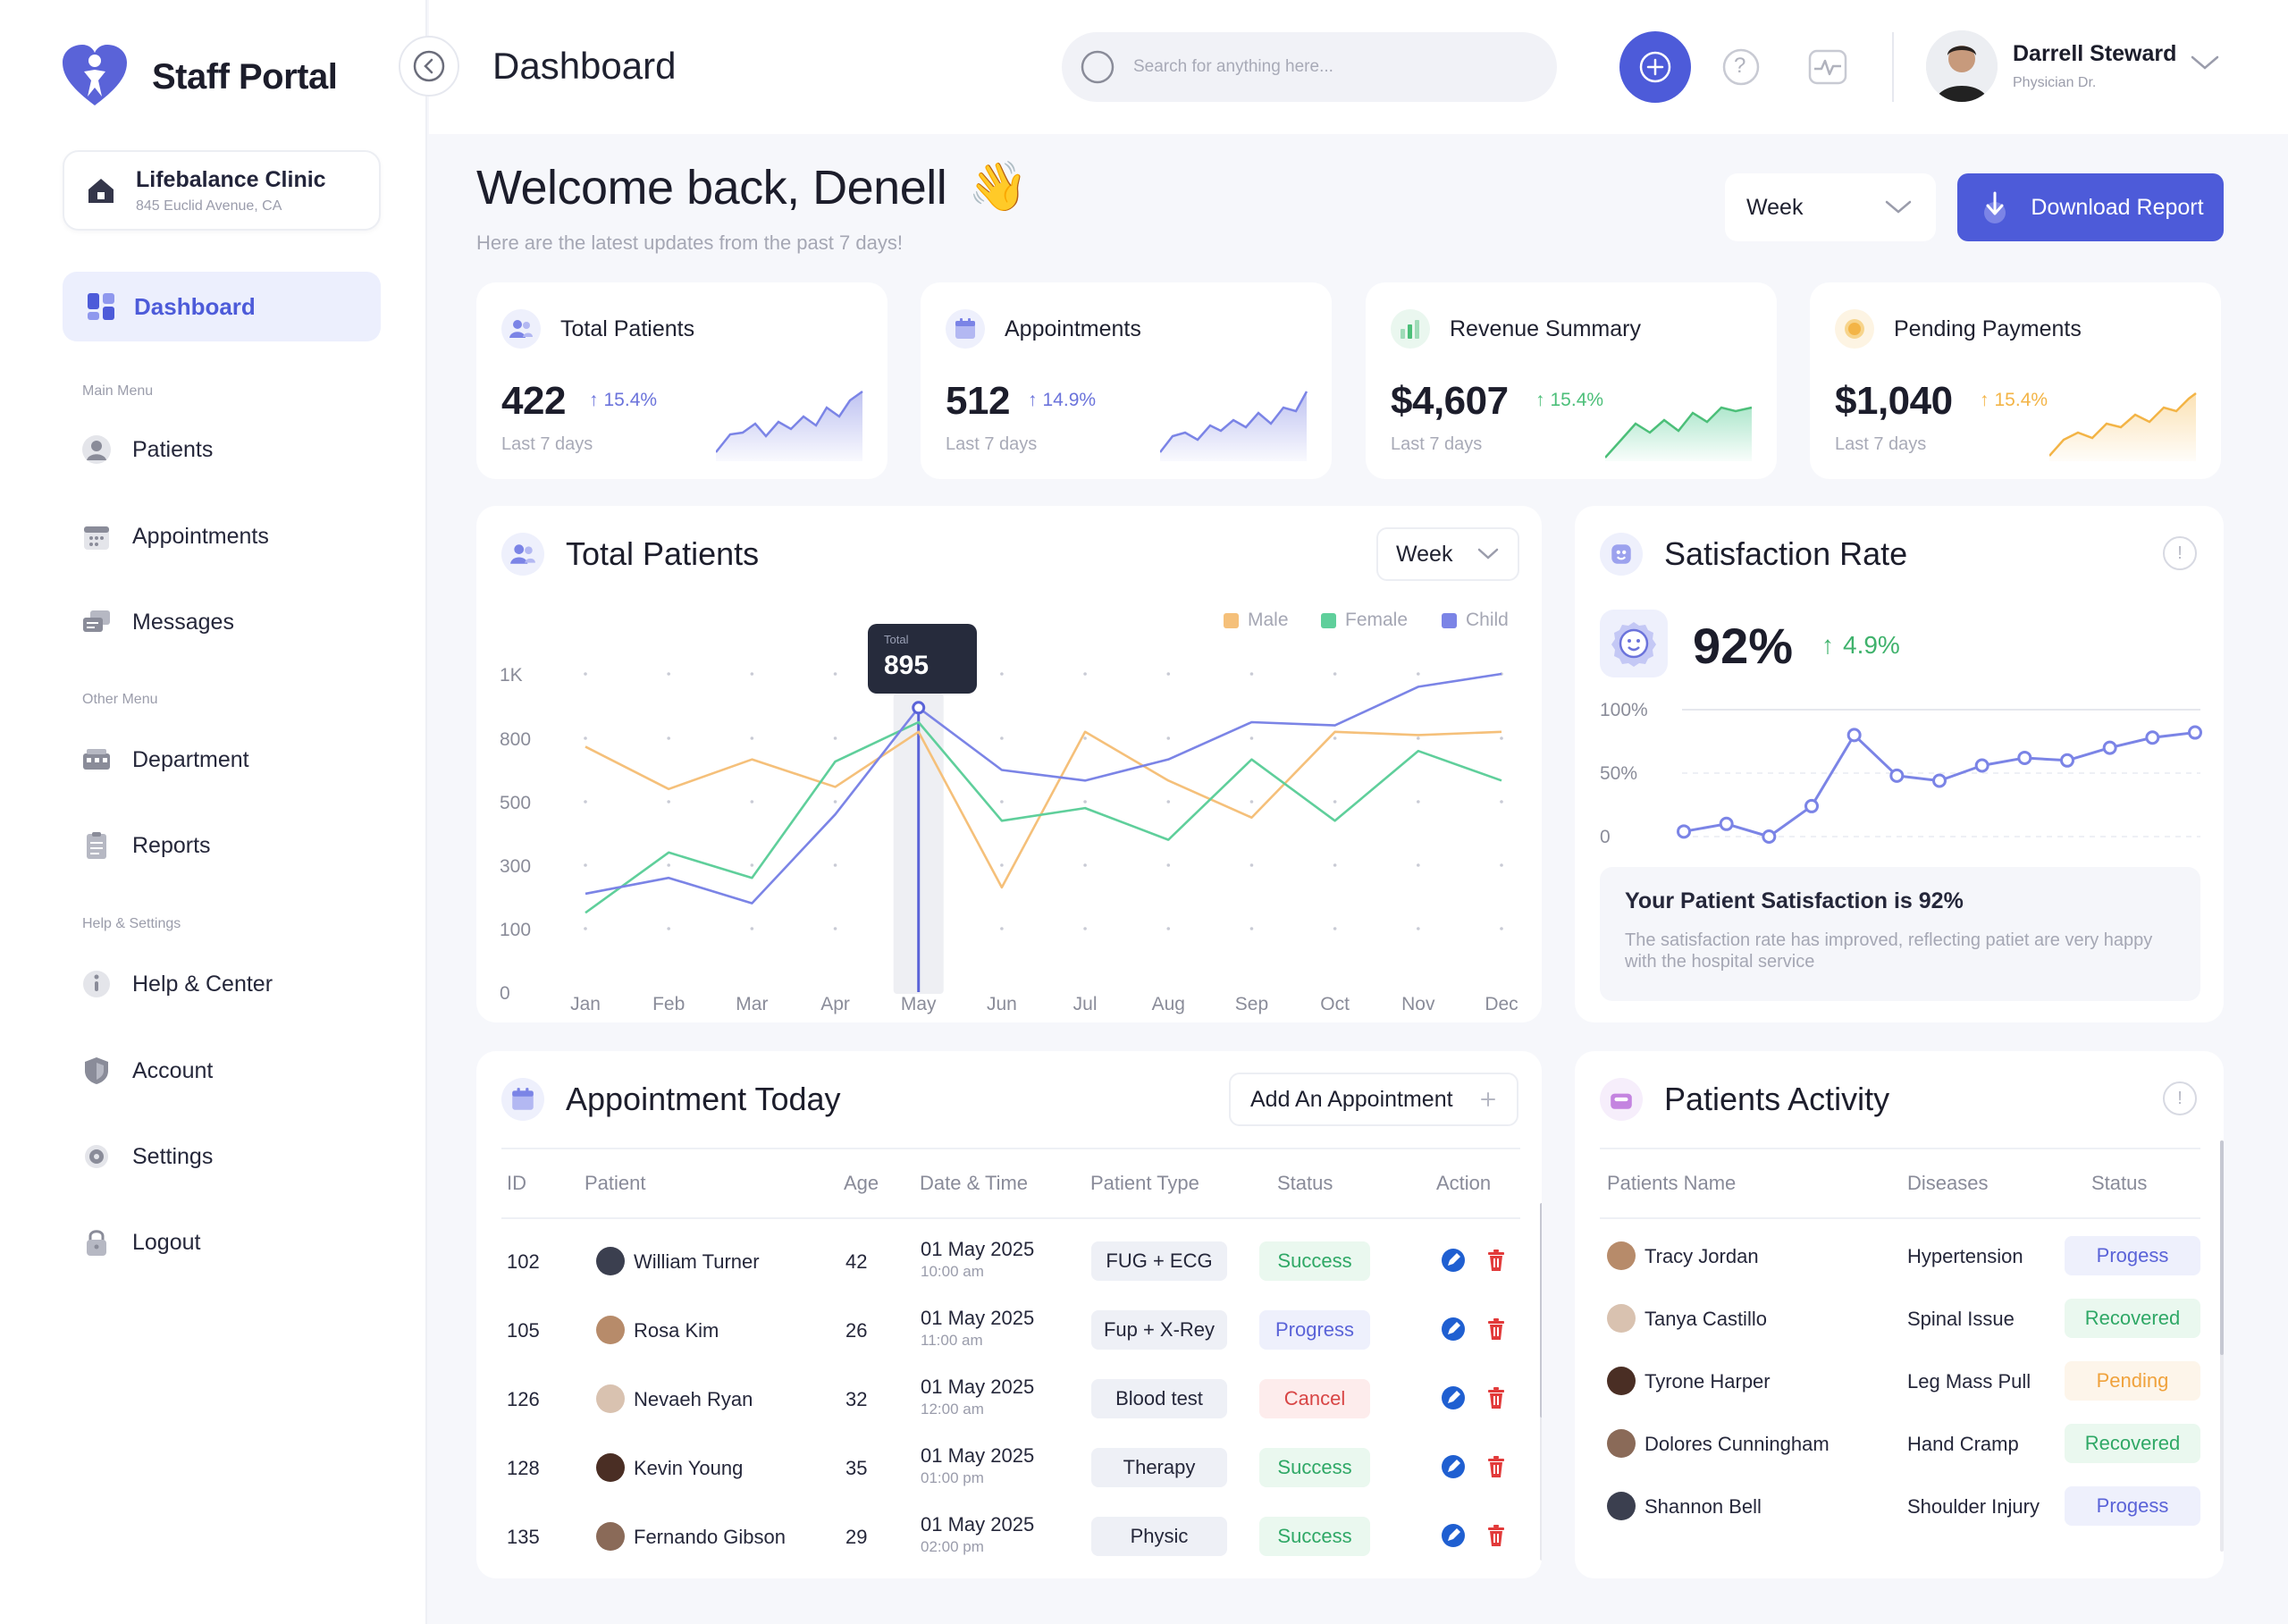  Describe the element at coordinates (429, 66) in the screenshot. I see `collapse-sidebar-button` at that location.